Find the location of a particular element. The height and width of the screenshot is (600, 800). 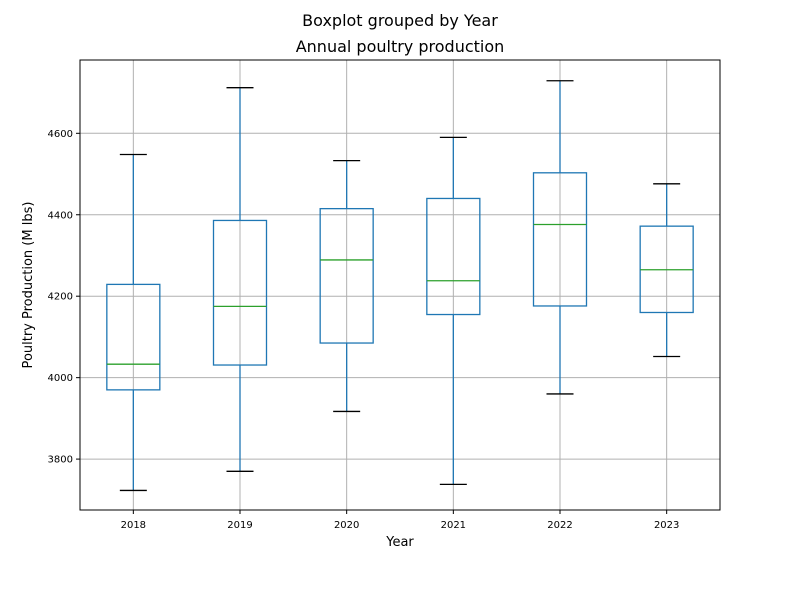

x-axis-ticks: 2018 2019 2020 2021 2022 2023 is located at coordinates (400, 520).